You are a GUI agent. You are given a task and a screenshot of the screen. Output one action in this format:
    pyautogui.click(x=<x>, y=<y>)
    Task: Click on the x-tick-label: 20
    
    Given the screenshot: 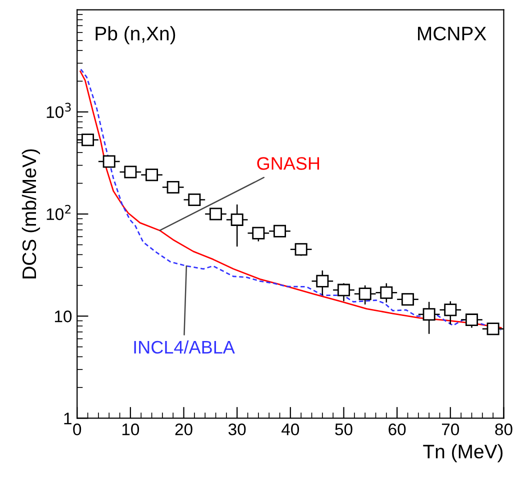 What is the action you would take?
    pyautogui.click(x=183, y=430)
    